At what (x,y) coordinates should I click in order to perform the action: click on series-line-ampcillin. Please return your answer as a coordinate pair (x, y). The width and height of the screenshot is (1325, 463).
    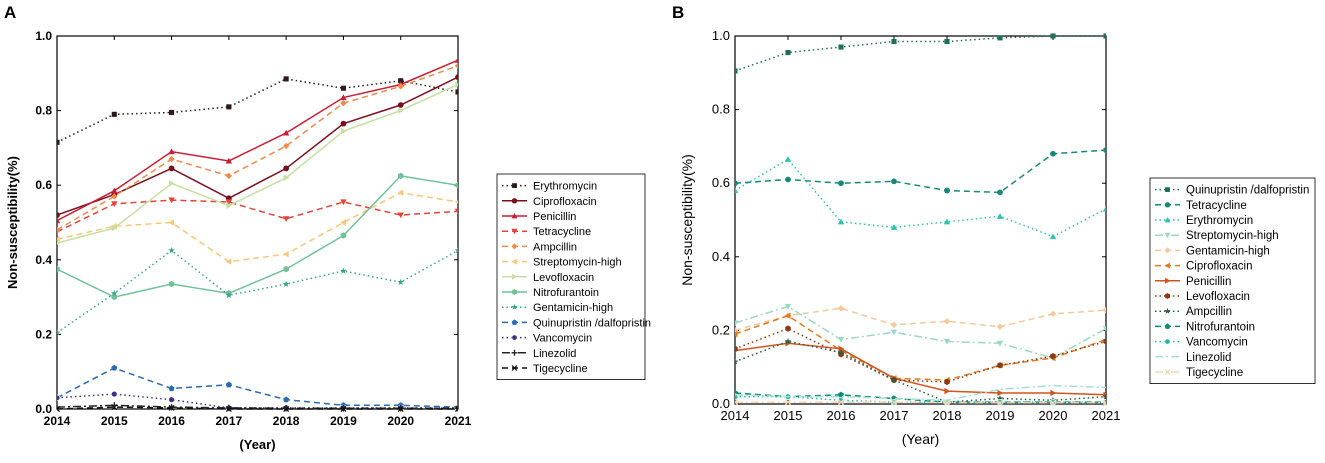
    Looking at the image, I should click on (920, 371).